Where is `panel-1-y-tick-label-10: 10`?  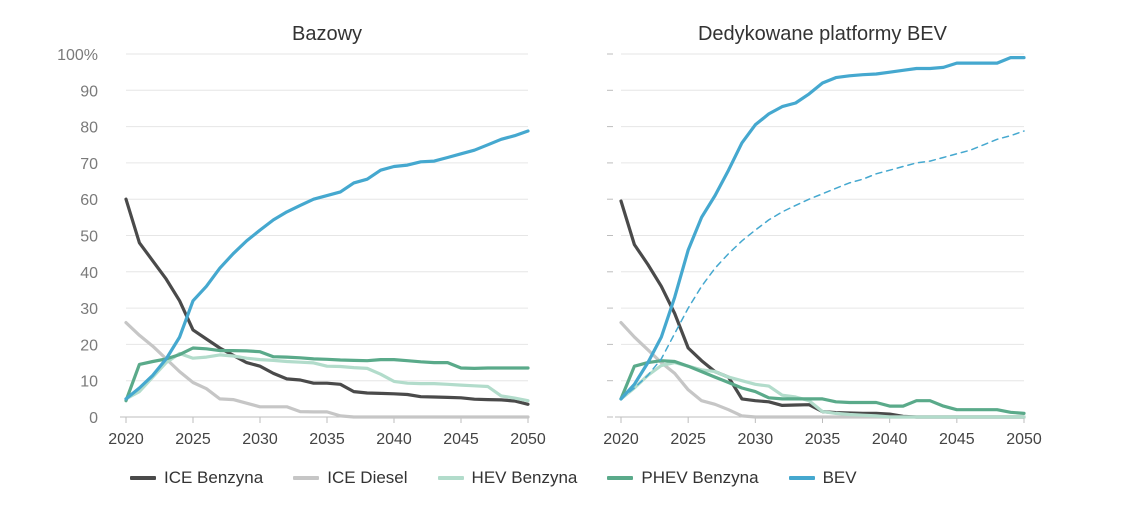 panel-1-y-tick-label-10: 10 is located at coordinates (89, 382).